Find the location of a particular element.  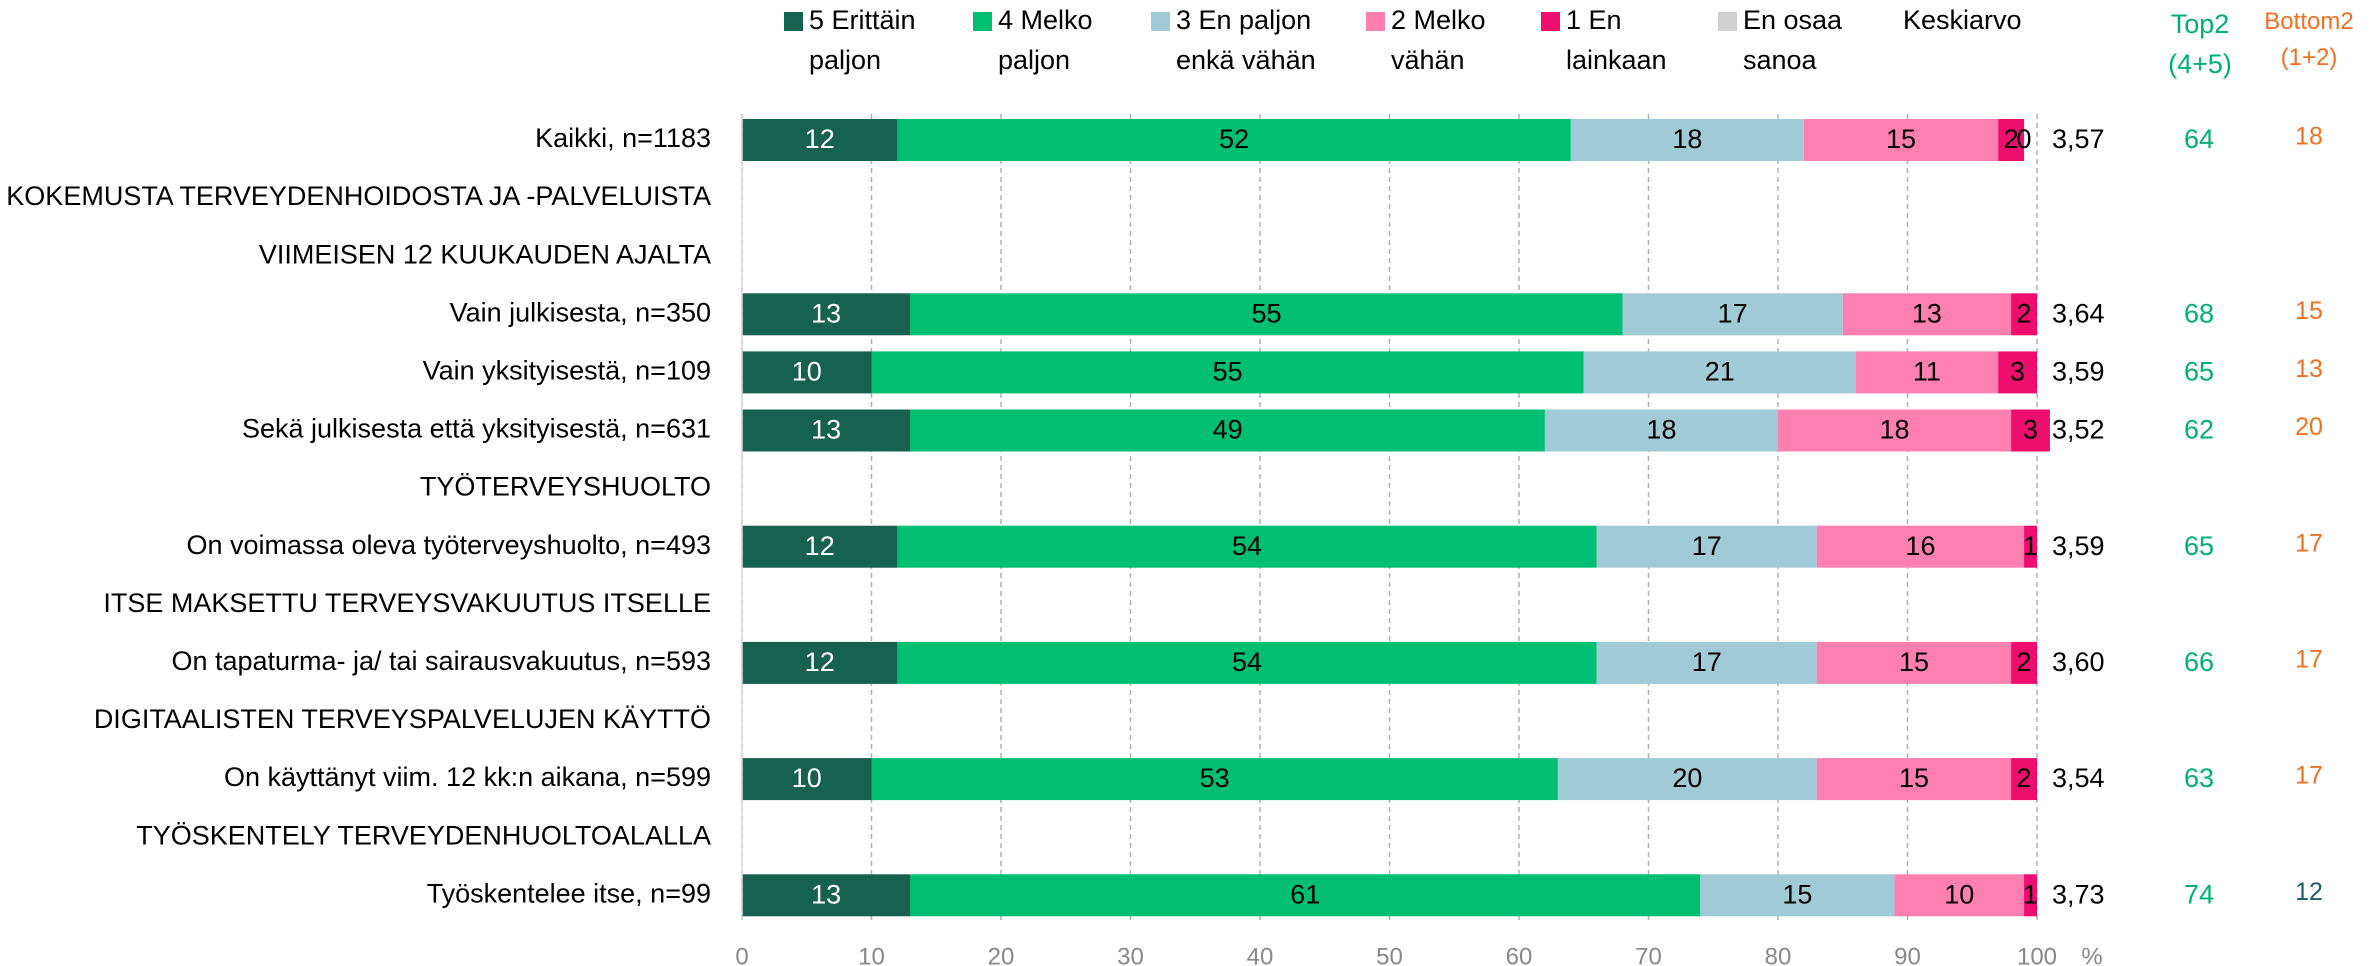

data-label: 49 is located at coordinates (1228, 430).